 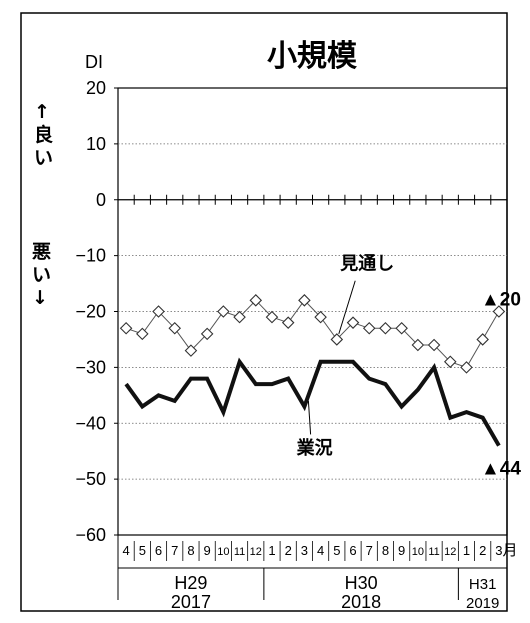 I want to click on y-axis-title: DI, so click(x=94, y=62).